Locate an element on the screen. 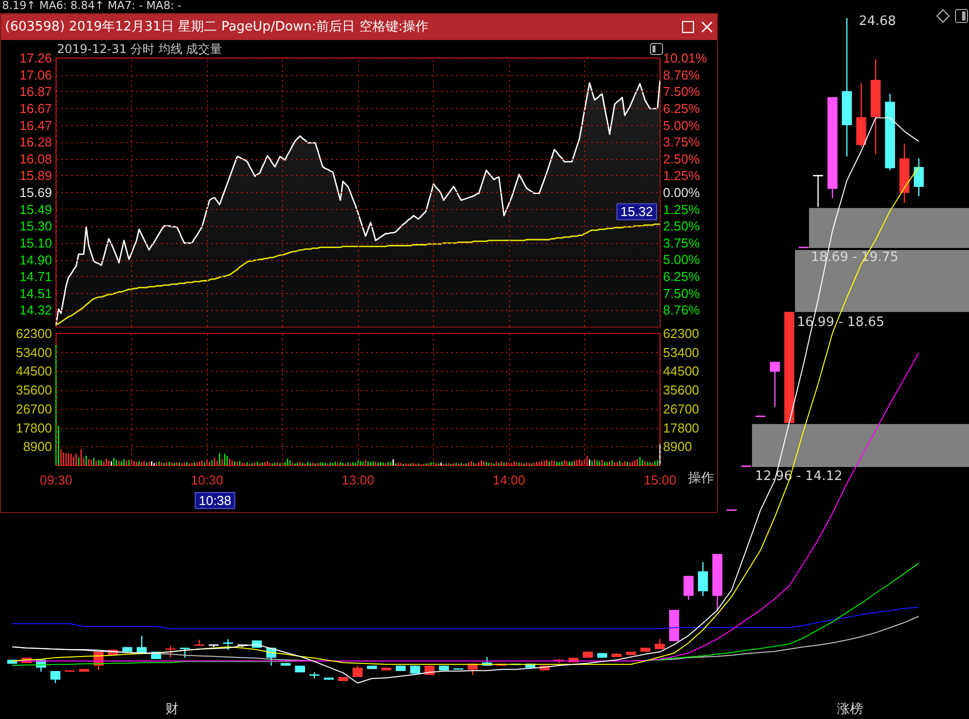 The image size is (969, 719). chart-subtitle: 2019-12-31 分时 均线 成交量 is located at coordinates (139, 49).